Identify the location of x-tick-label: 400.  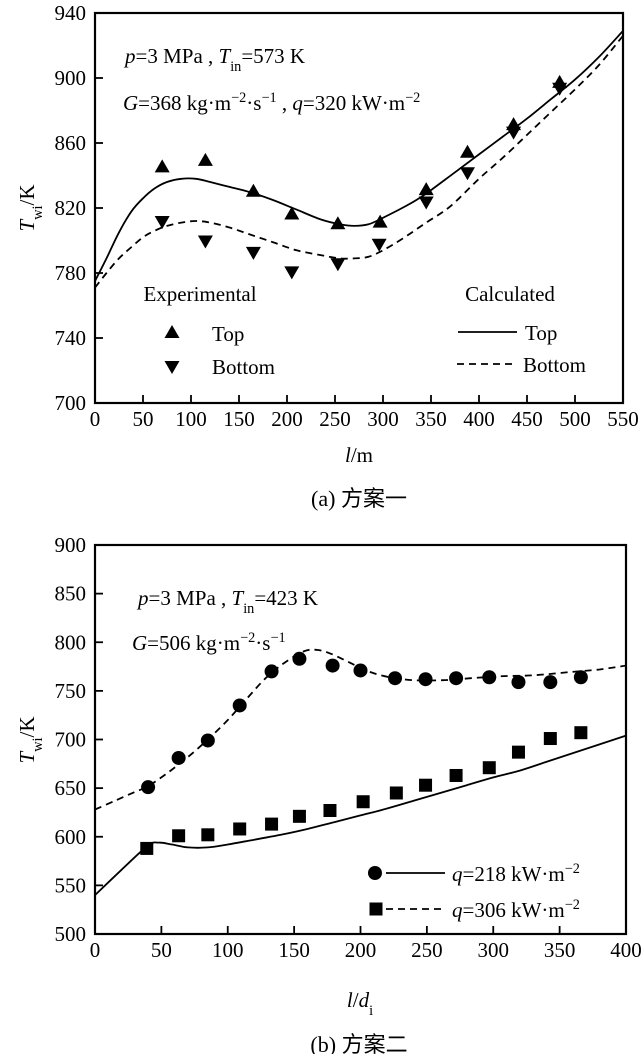
(625, 950).